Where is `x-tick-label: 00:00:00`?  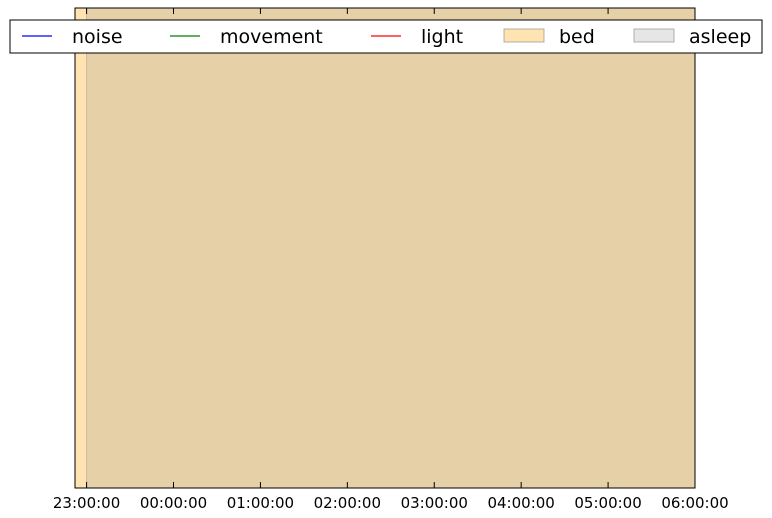 x-tick-label: 00:00:00 is located at coordinates (173, 503).